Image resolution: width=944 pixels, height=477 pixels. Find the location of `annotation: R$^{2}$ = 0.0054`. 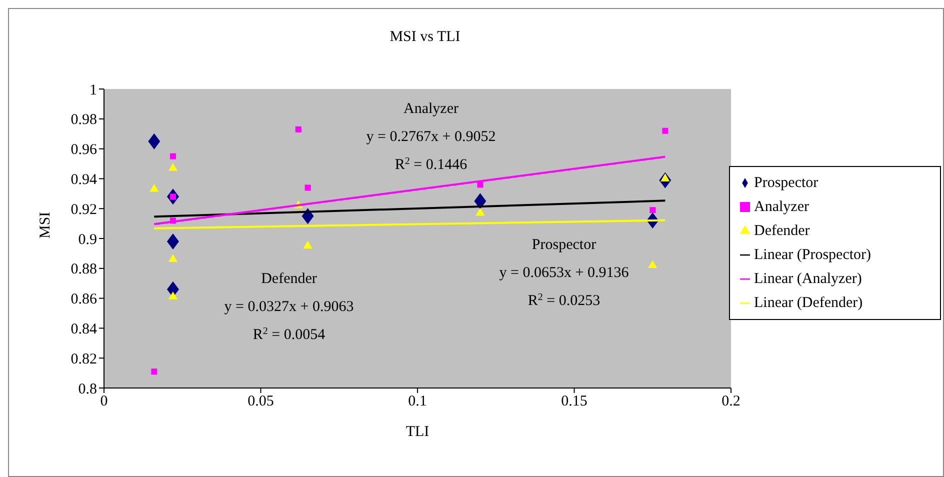

annotation: R$^{2}$ = 0.0054 is located at coordinates (289, 334).